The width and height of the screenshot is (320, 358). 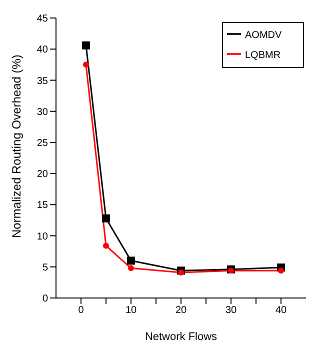 I want to click on y-tick-label: 15, so click(x=42, y=206).